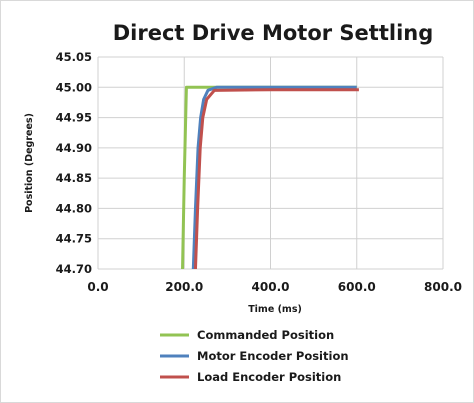 Image resolution: width=474 pixels, height=403 pixels. Describe the element at coordinates (184, 287) in the screenshot. I see `x-tick-label: 200.0` at that location.